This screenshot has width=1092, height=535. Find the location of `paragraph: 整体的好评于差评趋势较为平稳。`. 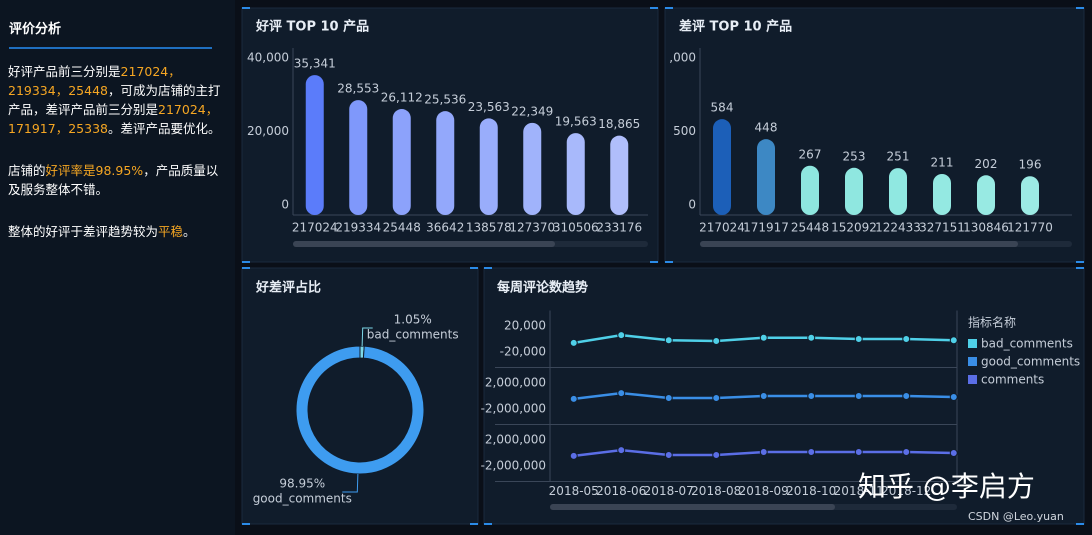

paragraph: 整体的好评于差评趋势较为平稳。 is located at coordinates (115, 231).